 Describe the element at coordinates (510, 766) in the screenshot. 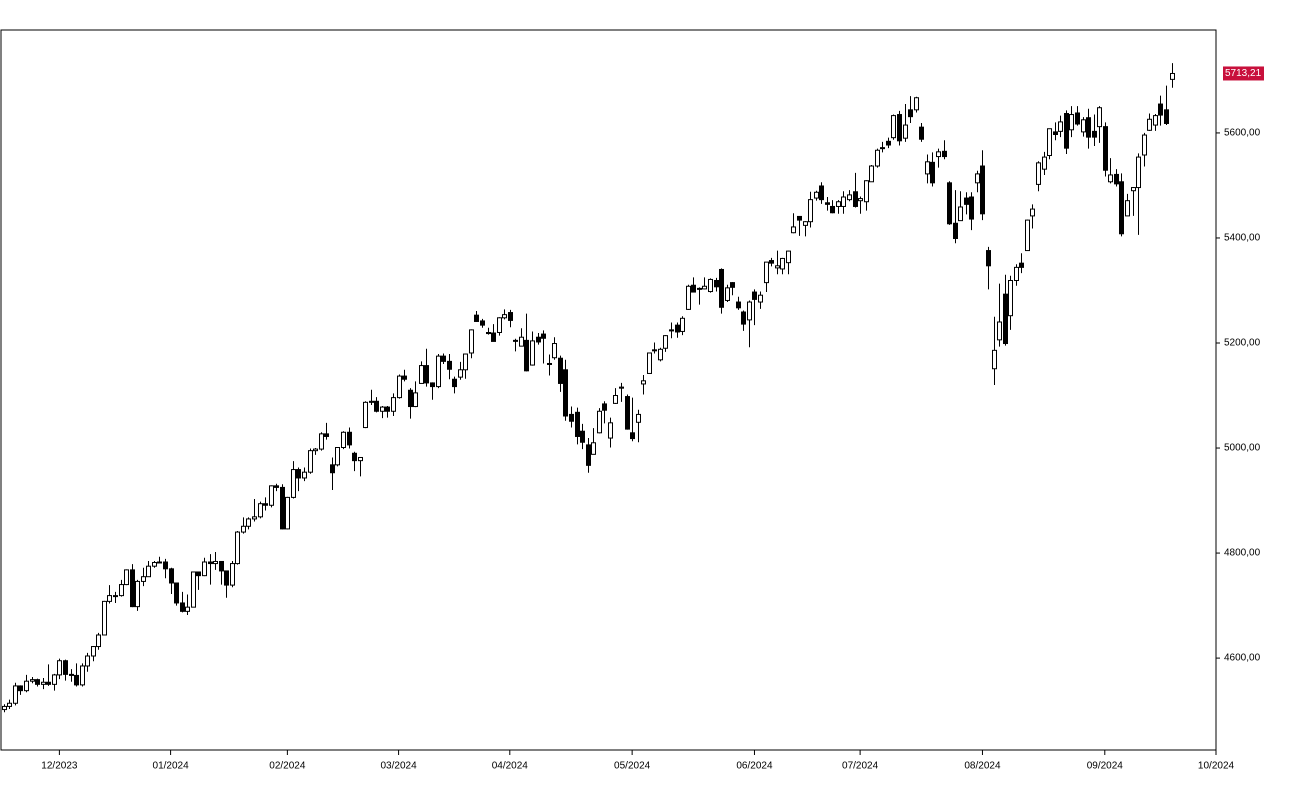

I see `x-tick-label: 04/2024` at that location.